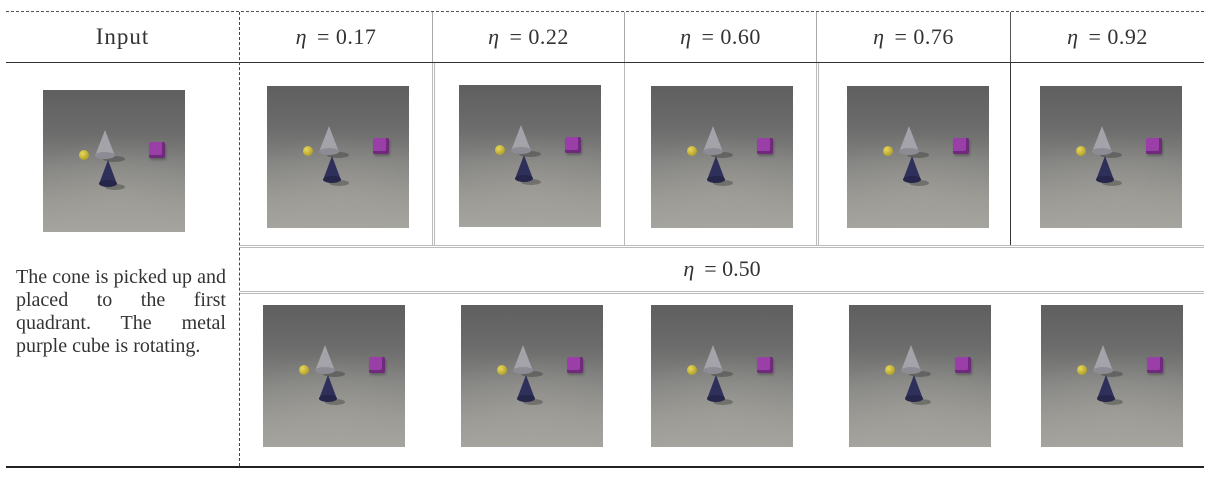 This screenshot has width=1210, height=480. I want to click on table-top-rule, so click(605, 11).